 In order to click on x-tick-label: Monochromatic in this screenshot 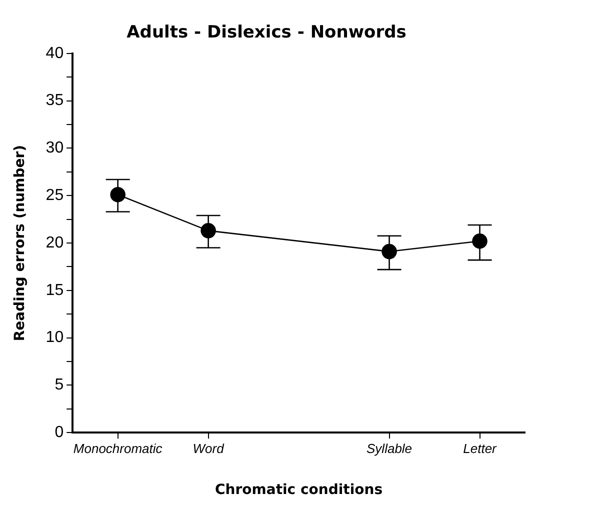, I will do `click(118, 448)`.